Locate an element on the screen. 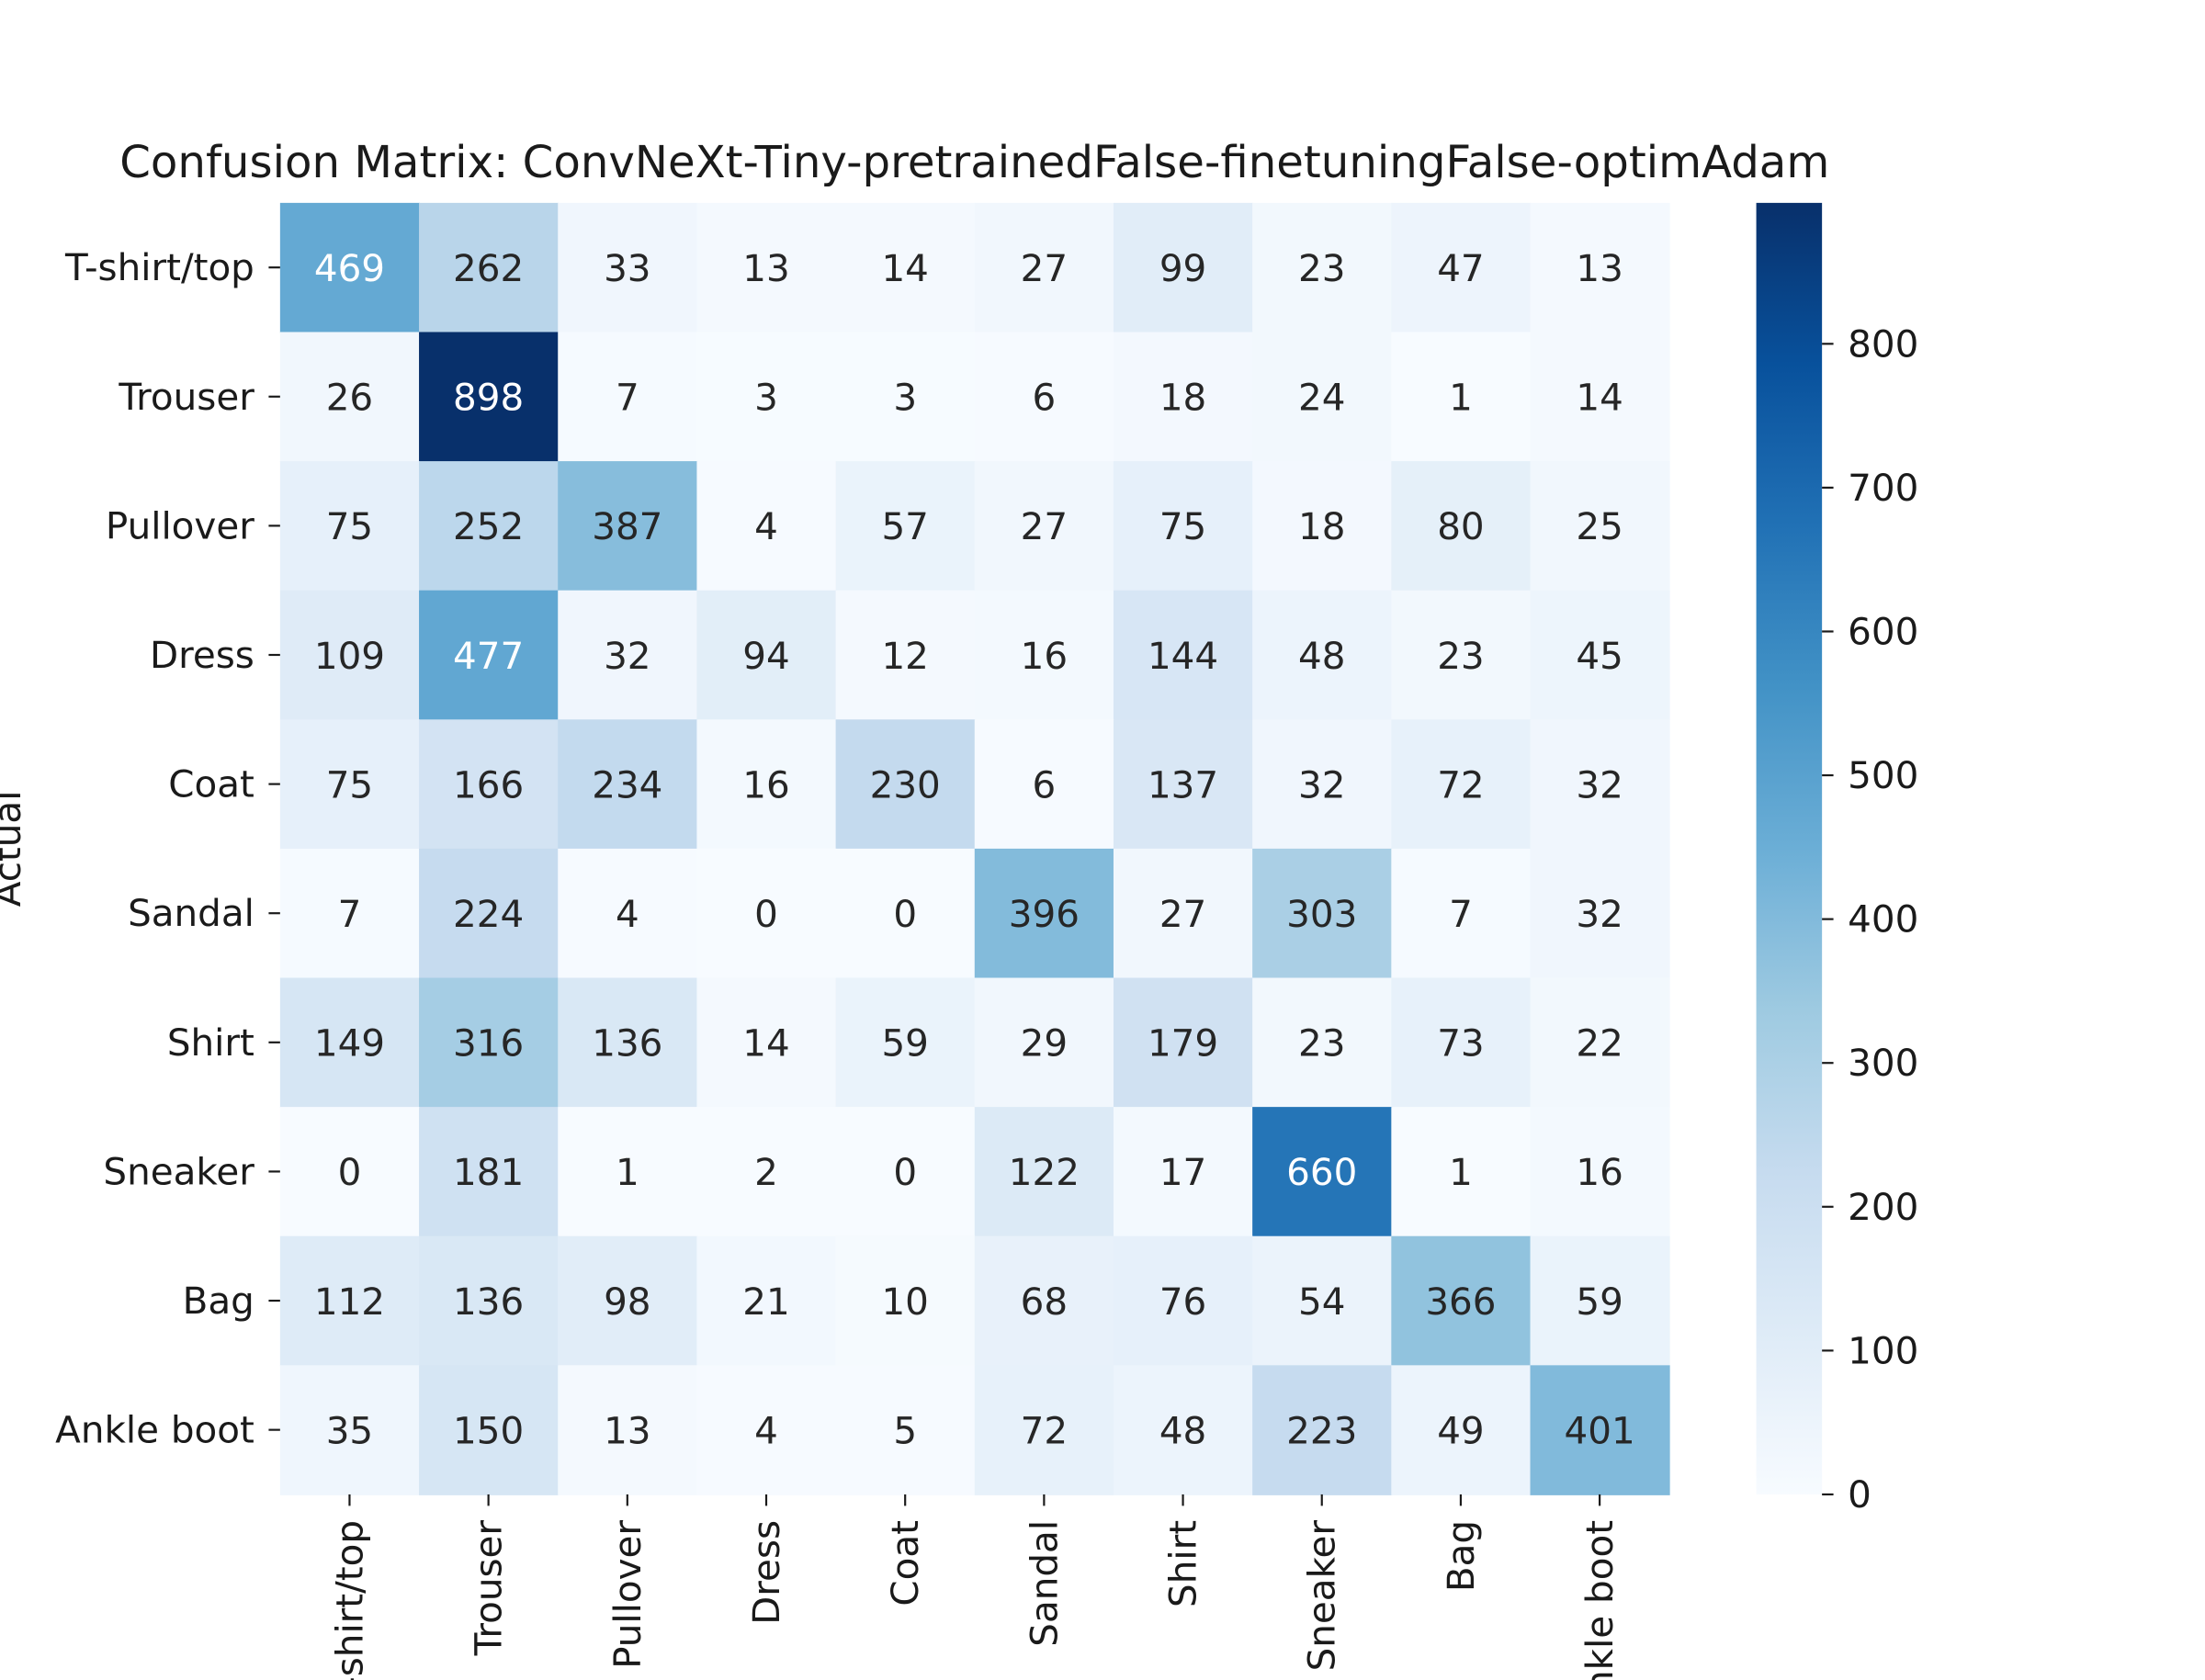 Image resolution: width=2205 pixels, height=1680 pixels. cell-value-label: 54 is located at coordinates (1321, 1302).